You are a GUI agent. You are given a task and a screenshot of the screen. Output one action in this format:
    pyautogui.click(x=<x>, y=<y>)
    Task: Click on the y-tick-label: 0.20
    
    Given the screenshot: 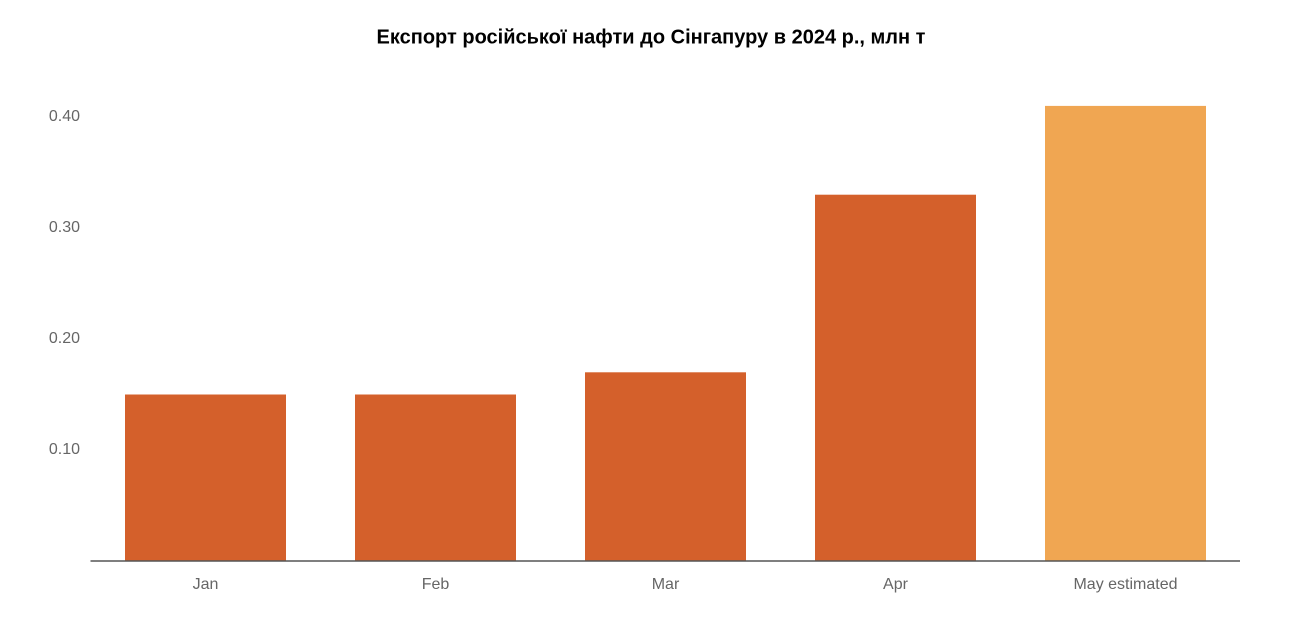 What is the action you would take?
    pyautogui.click(x=64, y=338)
    